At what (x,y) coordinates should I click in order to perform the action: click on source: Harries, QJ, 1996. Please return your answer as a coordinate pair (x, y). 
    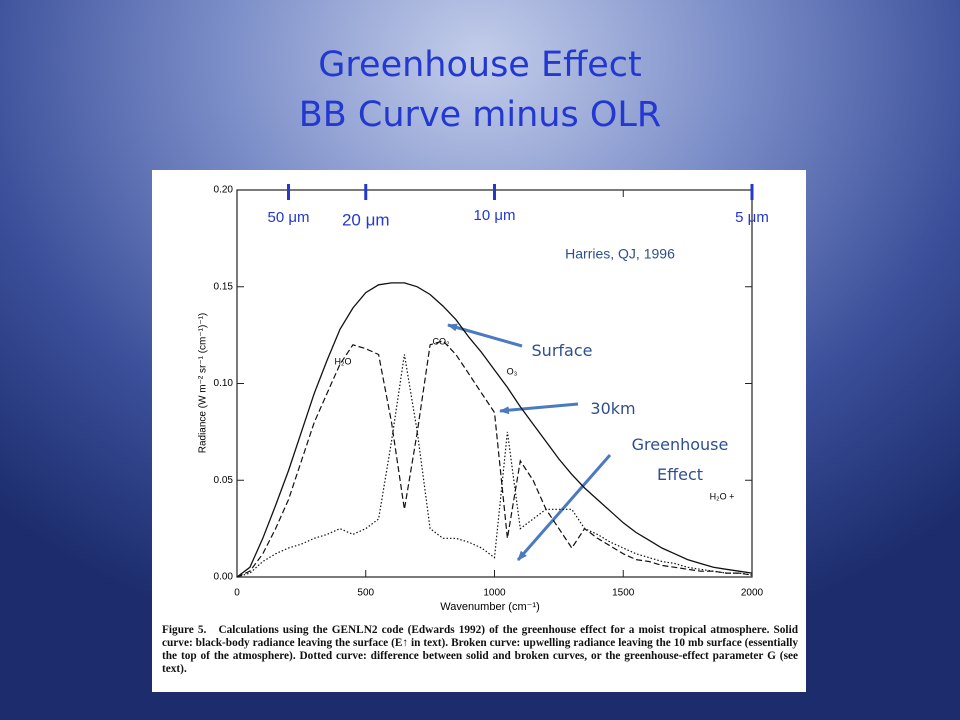
    Looking at the image, I should click on (620, 254).